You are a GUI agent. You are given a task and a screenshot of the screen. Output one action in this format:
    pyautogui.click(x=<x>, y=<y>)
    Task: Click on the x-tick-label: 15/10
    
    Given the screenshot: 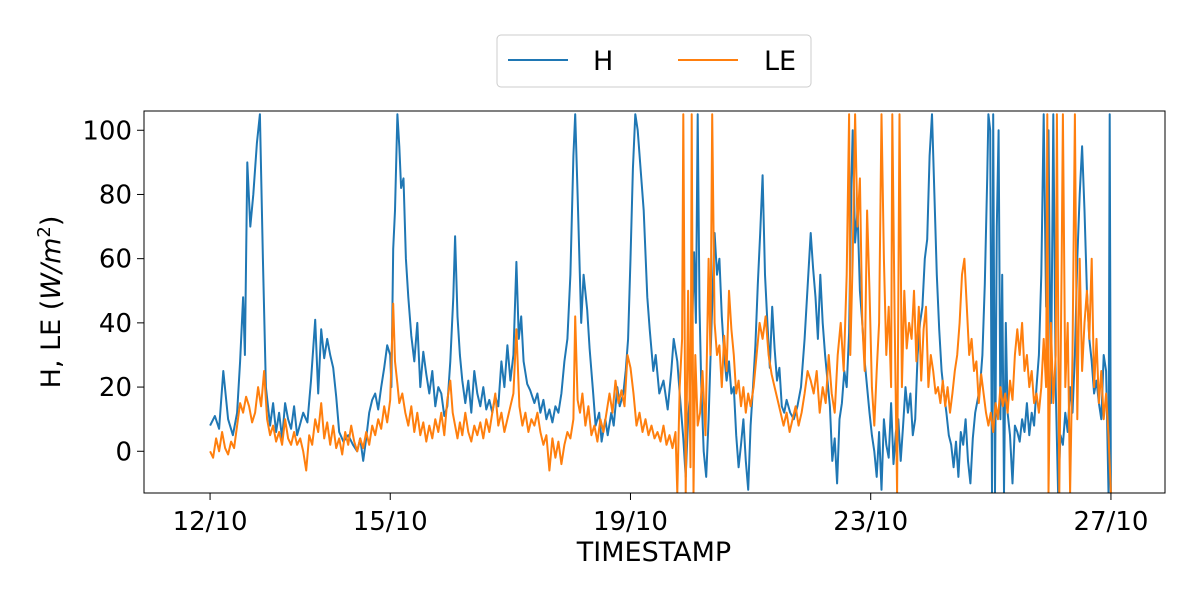 What is the action you would take?
    pyautogui.click(x=390, y=522)
    